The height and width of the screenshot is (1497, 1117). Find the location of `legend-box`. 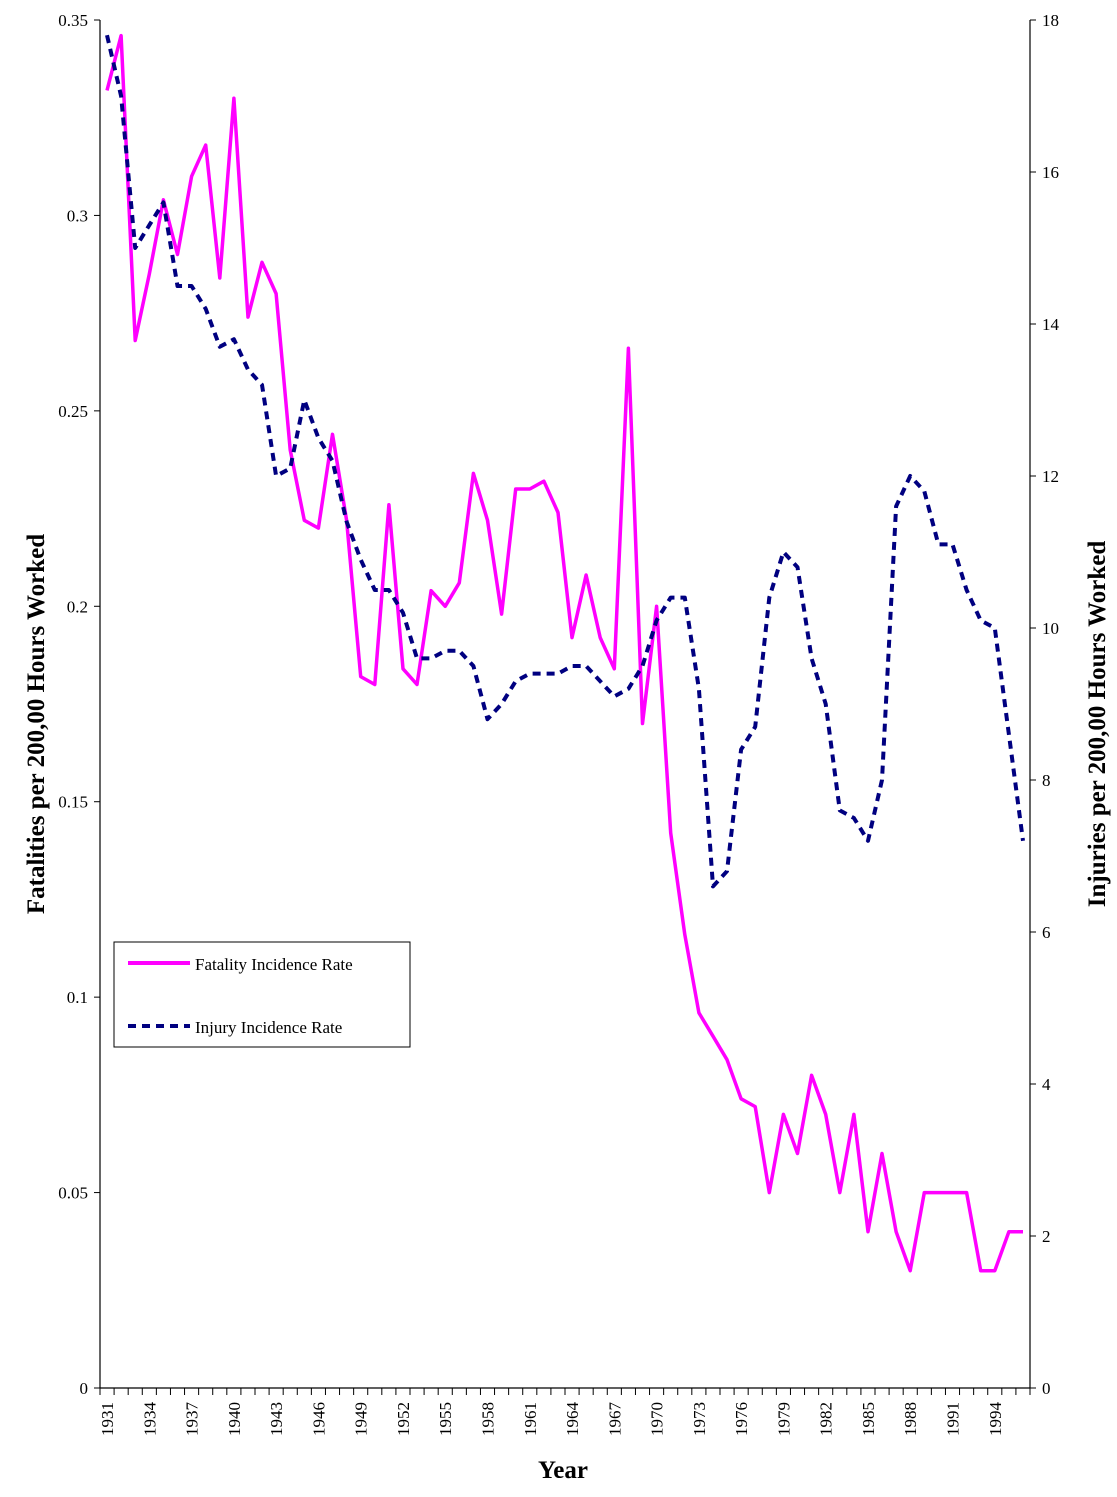

legend-box is located at coordinates (262, 994).